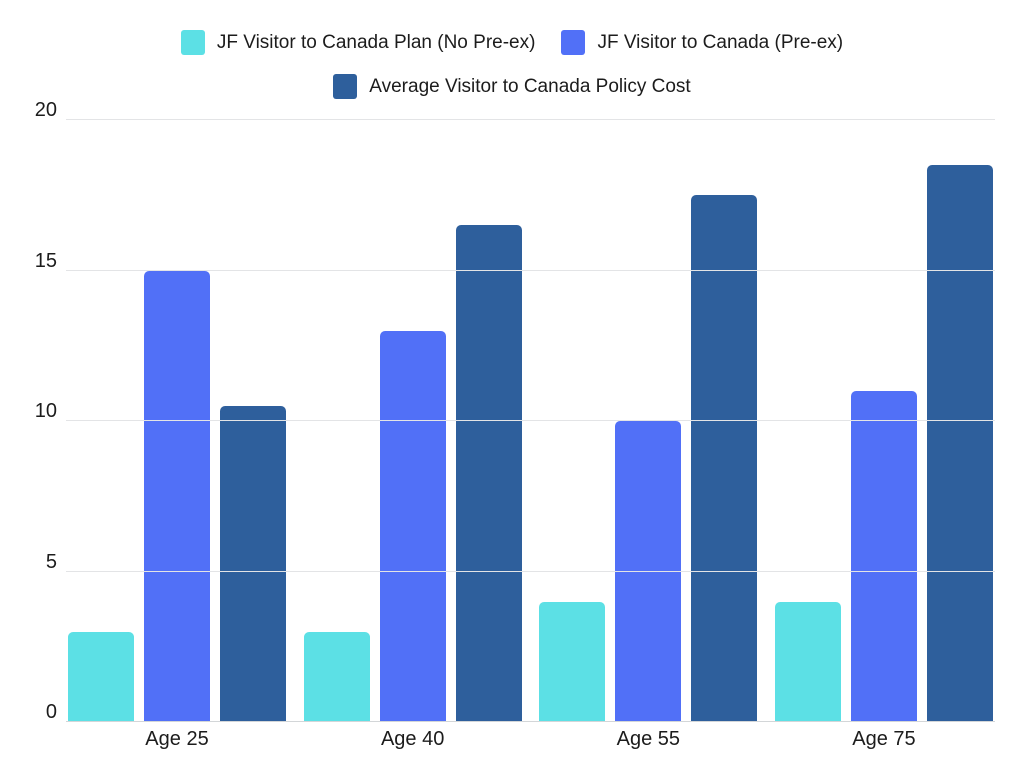  I want to click on x-tick-label-age-40: Age 40, so click(412, 739).